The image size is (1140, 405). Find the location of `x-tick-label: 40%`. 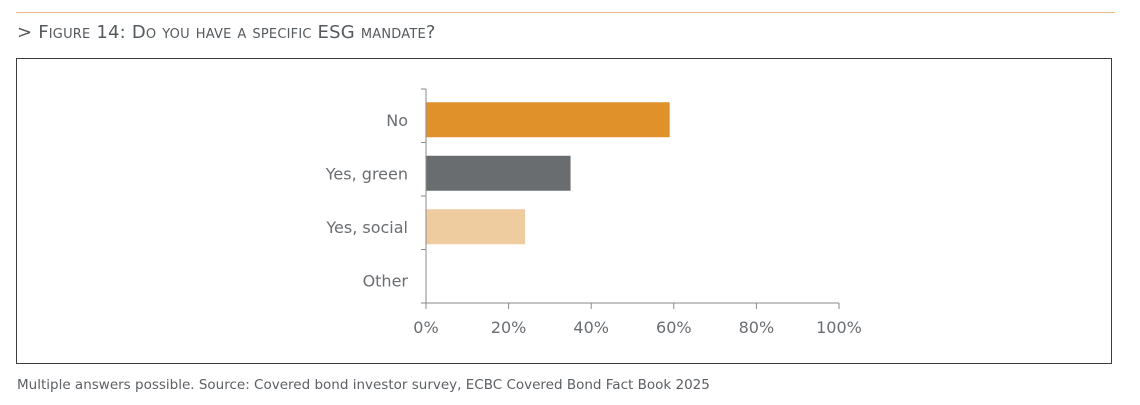

x-tick-label: 40% is located at coordinates (591, 327).